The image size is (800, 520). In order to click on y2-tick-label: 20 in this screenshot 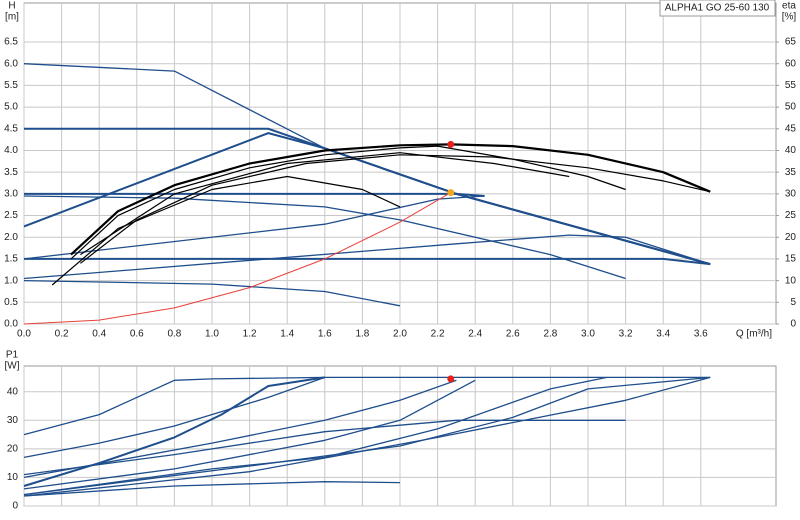, I will do `click(791, 237)`.